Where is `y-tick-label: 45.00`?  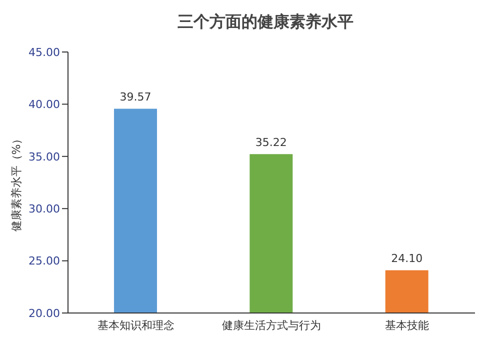
y-tick-label: 45.00 is located at coordinates (44, 52).